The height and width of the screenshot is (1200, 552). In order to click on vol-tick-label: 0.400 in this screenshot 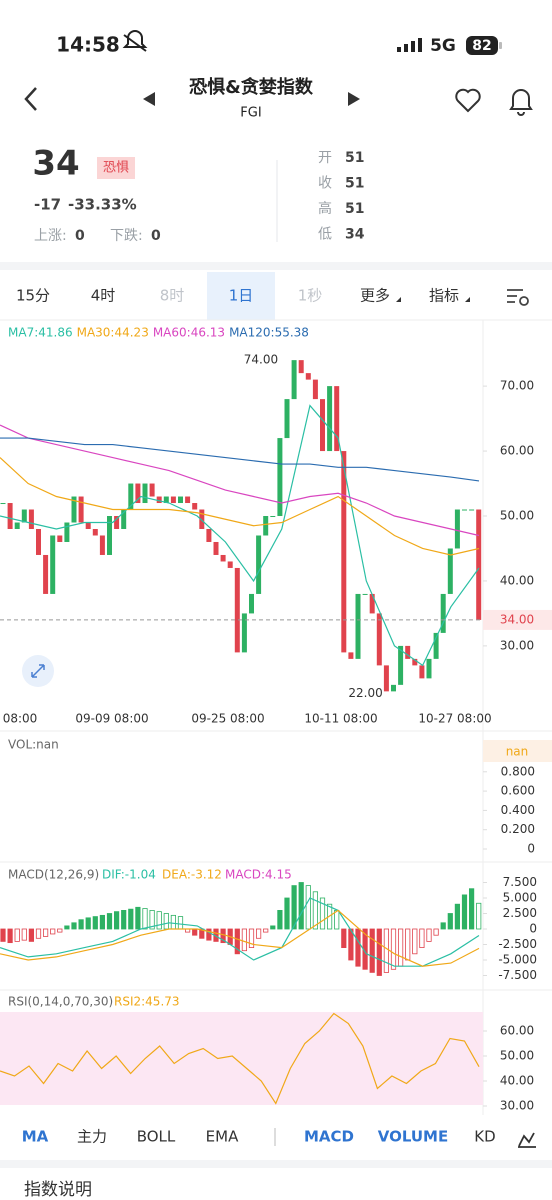, I will do `click(518, 810)`.